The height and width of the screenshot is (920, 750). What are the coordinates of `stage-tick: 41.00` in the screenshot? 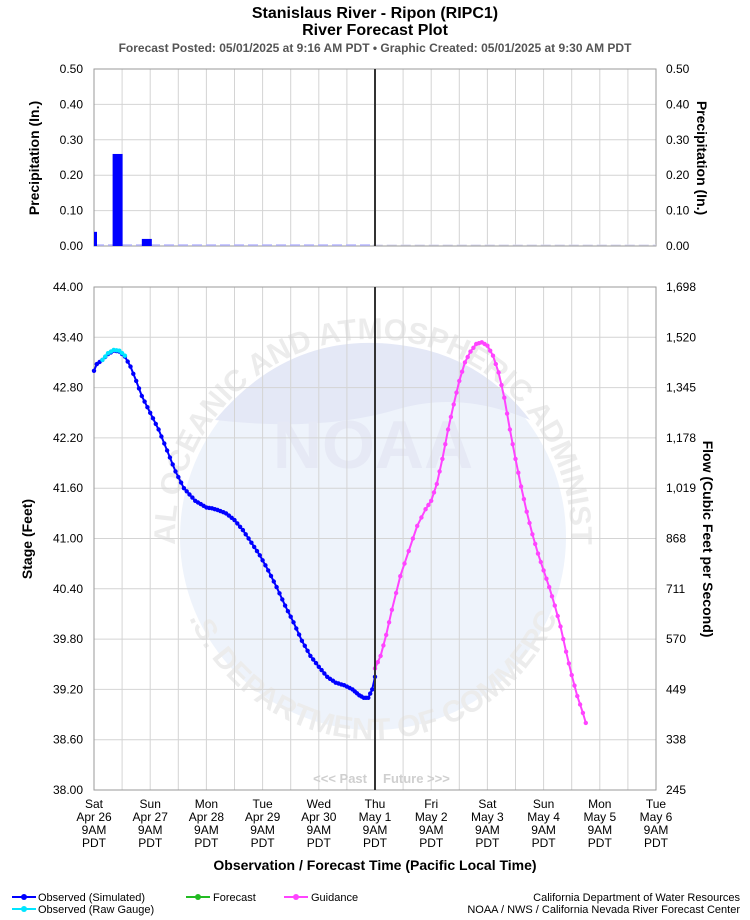 It's located at (68, 539).